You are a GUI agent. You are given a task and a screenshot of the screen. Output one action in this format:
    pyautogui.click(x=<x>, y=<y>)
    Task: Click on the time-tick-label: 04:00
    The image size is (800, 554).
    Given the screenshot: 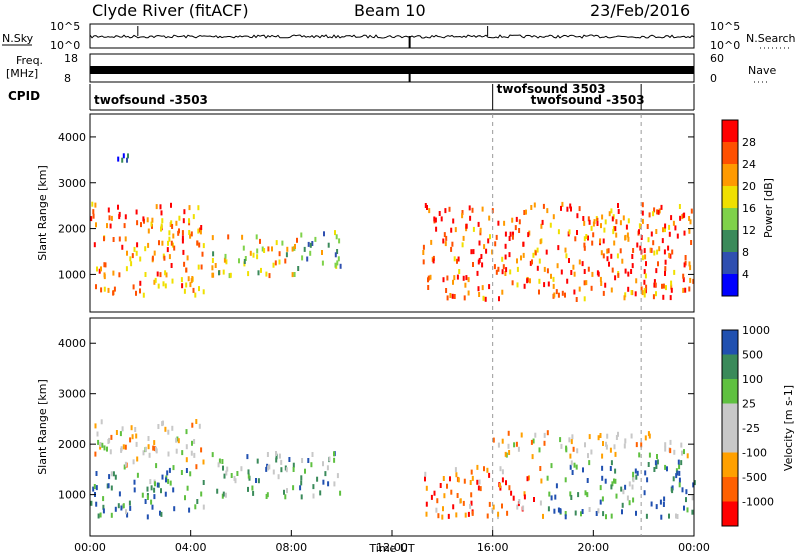 What is the action you would take?
    pyautogui.click(x=191, y=547)
    